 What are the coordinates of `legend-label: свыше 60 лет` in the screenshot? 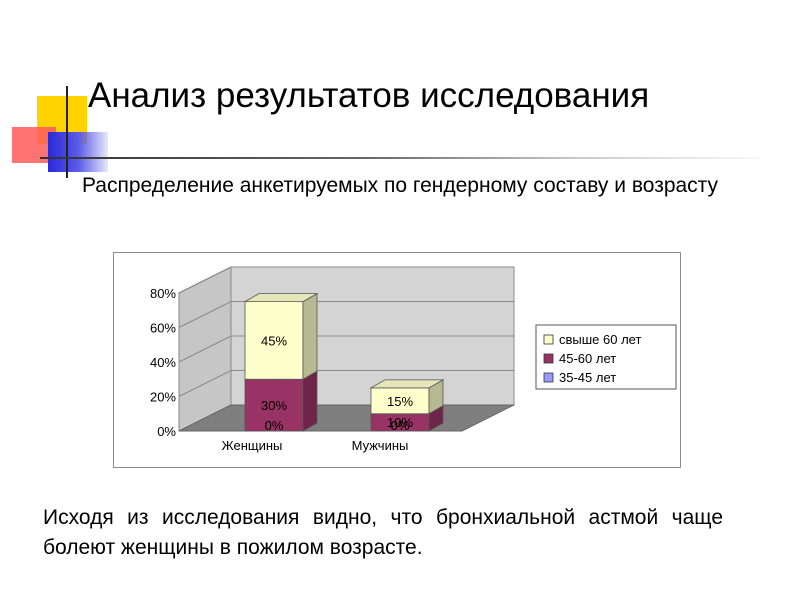 It's located at (600, 339).